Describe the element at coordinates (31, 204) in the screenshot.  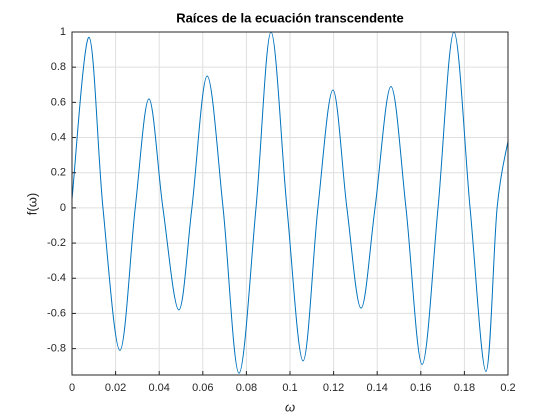
I see `y-axis-label: f(ω)` at that location.